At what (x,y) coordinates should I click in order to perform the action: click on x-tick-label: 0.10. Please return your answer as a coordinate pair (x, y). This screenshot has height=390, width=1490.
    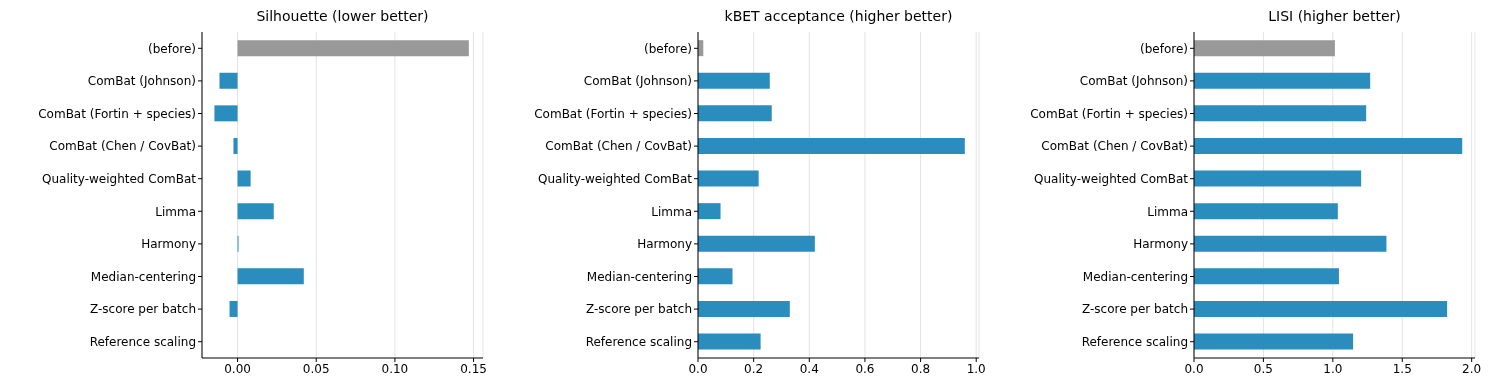
    Looking at the image, I should click on (395, 368).